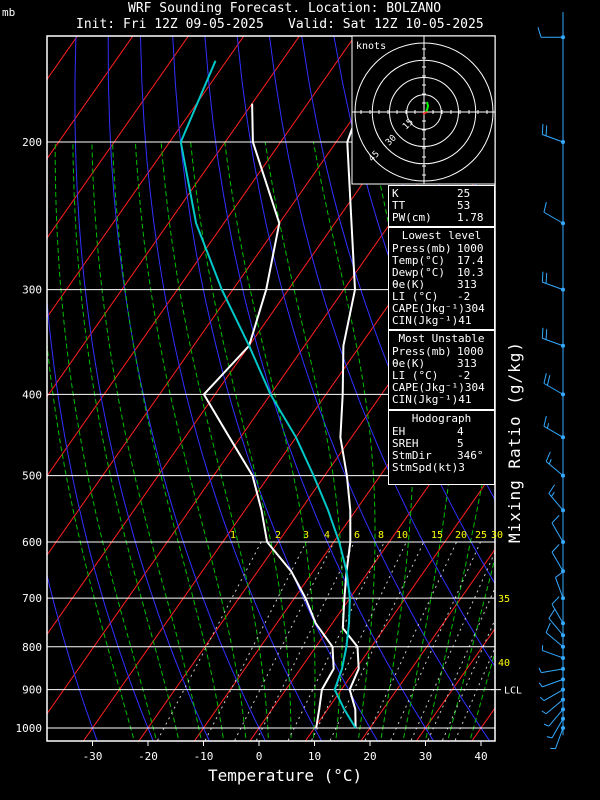  I want to click on row-value: -2, so click(464, 296).